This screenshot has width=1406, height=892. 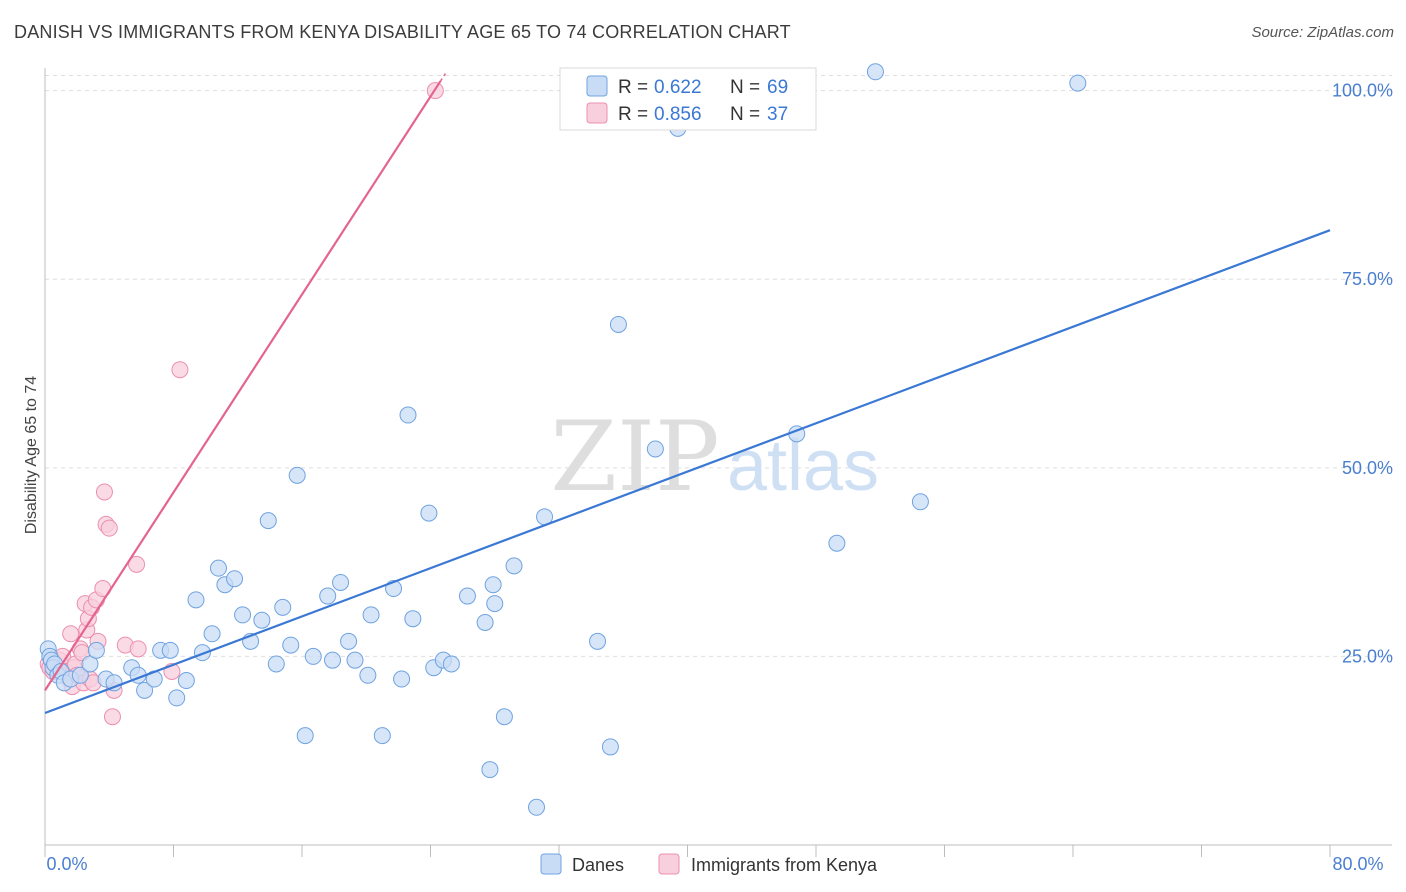 I want to click on y-tick-label: 50.0%, so click(x=1367, y=468).